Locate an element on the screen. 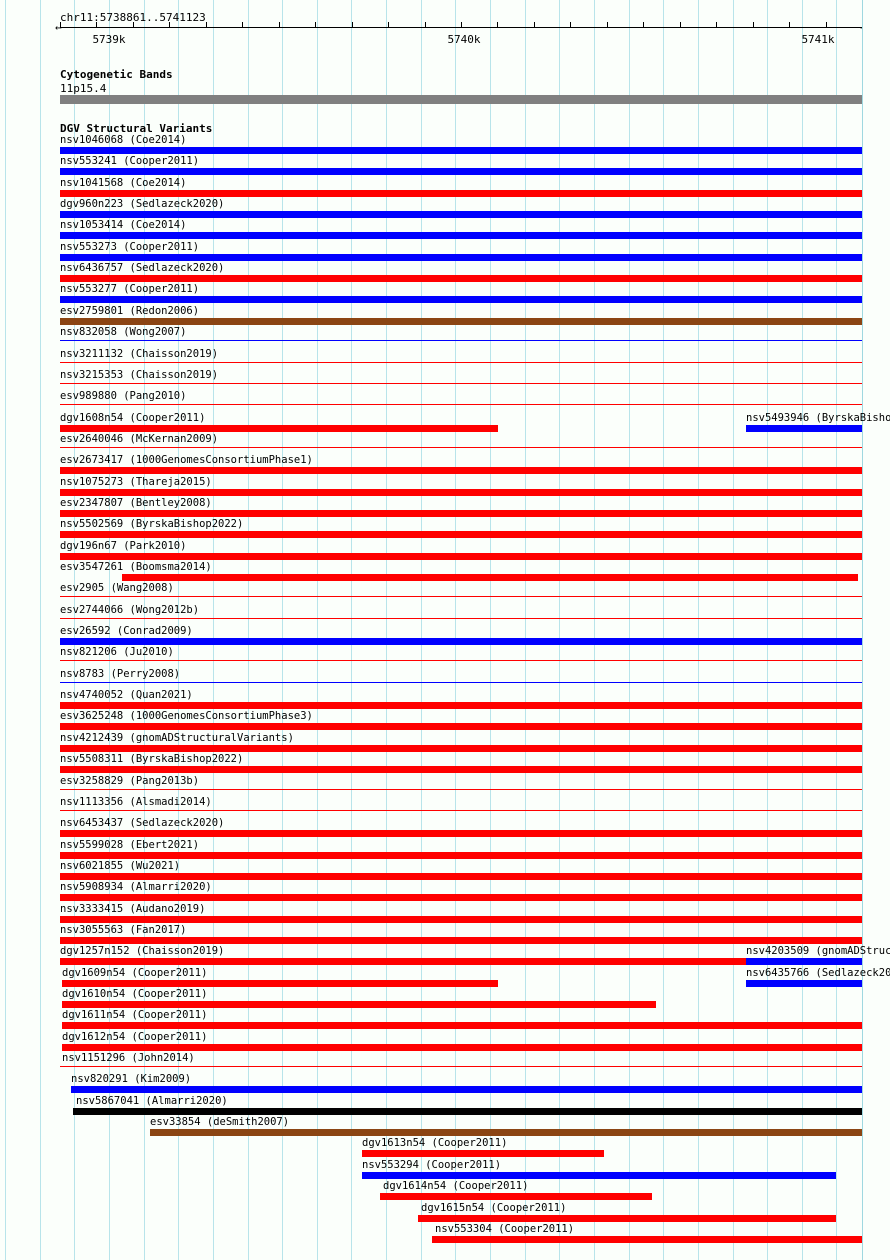 Image resolution: width=890 pixels, height=1260 pixels. feature-label: esv2347807 (Bentley2008) is located at coordinates (136, 503).